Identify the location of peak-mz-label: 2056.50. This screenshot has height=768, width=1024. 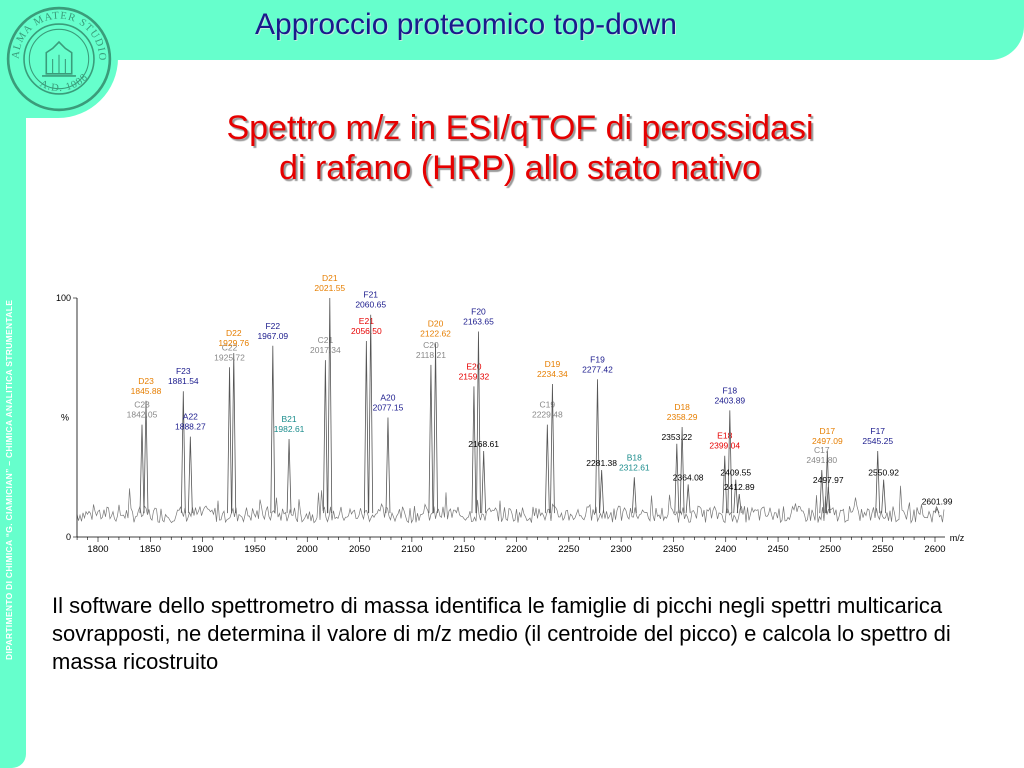
(366, 331).